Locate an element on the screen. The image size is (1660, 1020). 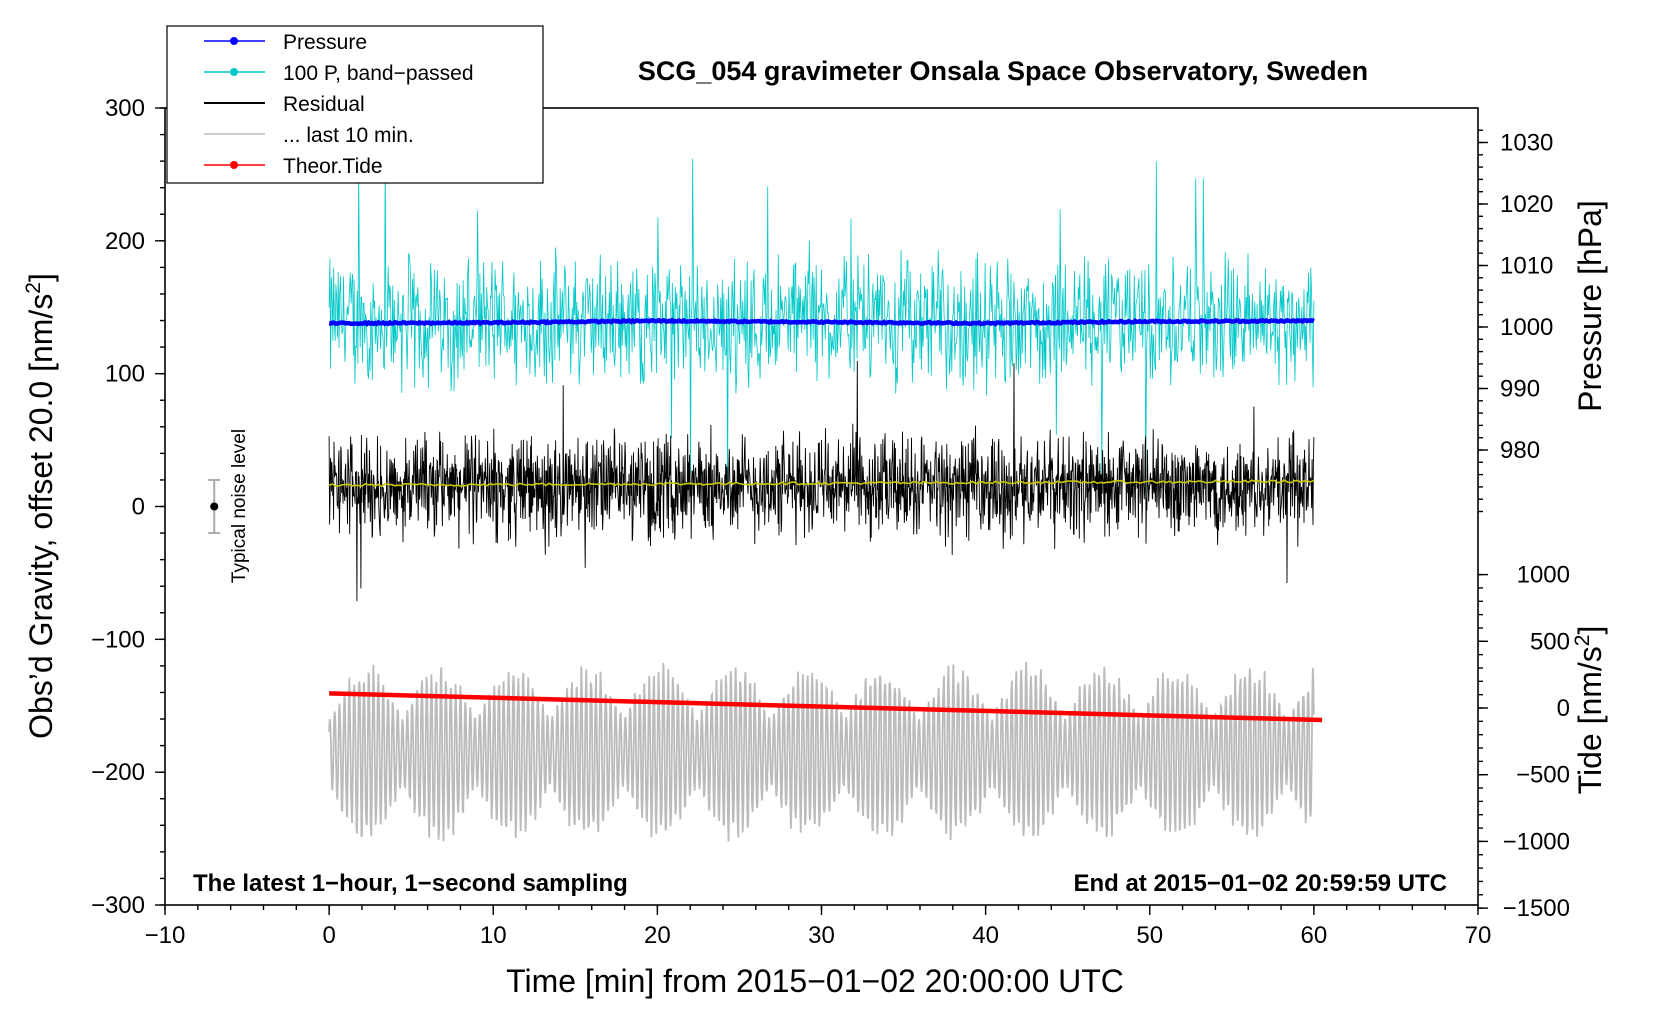
left-axis-ticks: 300 200 100 0 −100 −200 −300 is located at coordinates (128, 507).